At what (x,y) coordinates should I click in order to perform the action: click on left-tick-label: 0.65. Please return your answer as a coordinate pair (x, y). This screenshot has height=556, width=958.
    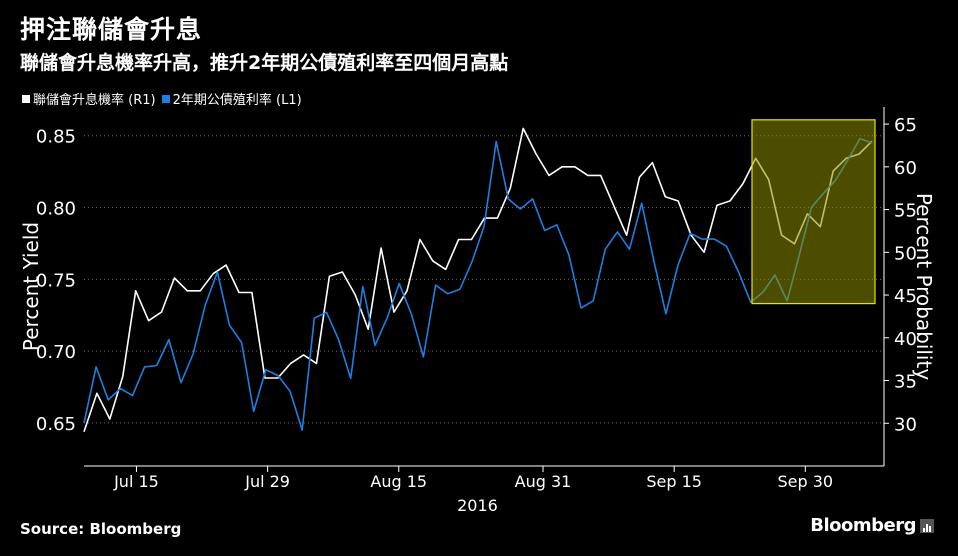
    Looking at the image, I should click on (56, 424).